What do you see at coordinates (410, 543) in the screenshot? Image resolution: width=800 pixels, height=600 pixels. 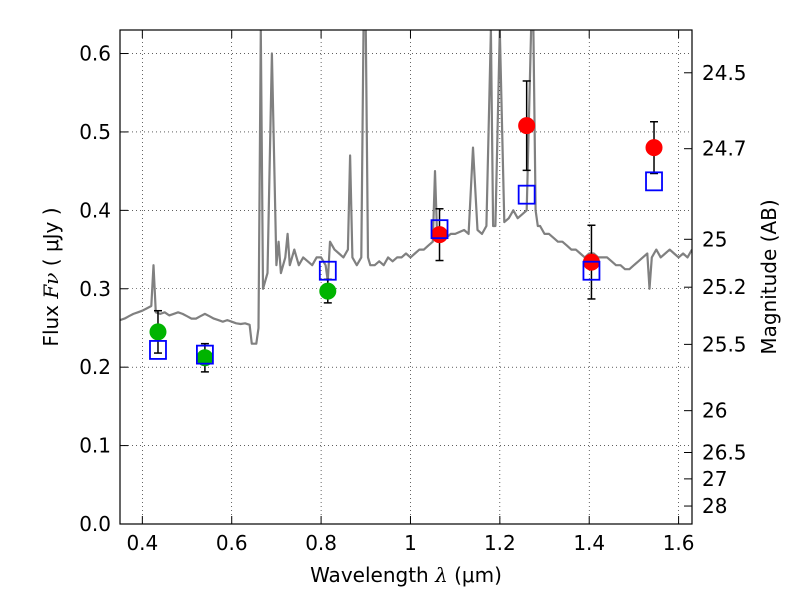 I see `x-tick-label: 1` at bounding box center [410, 543].